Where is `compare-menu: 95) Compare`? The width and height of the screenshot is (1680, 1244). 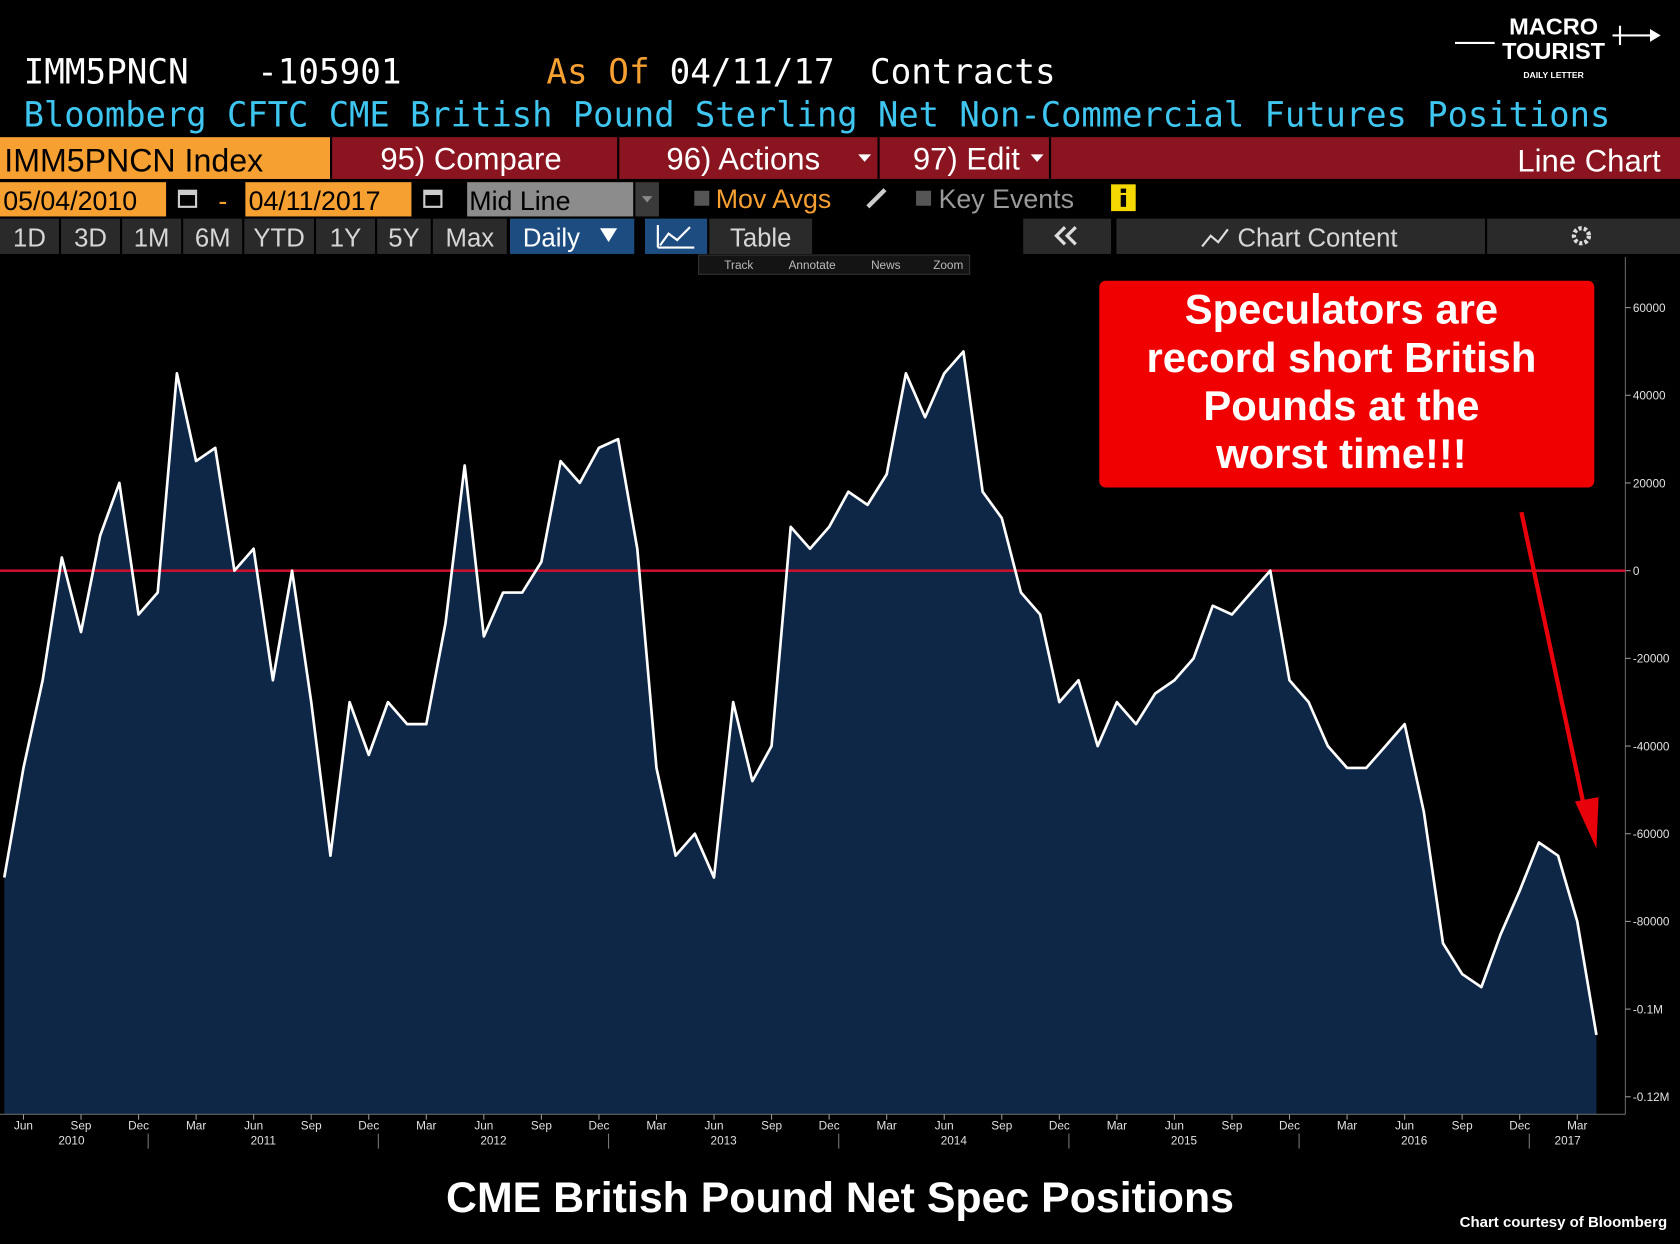
compare-menu: 95) Compare is located at coordinates (470, 158).